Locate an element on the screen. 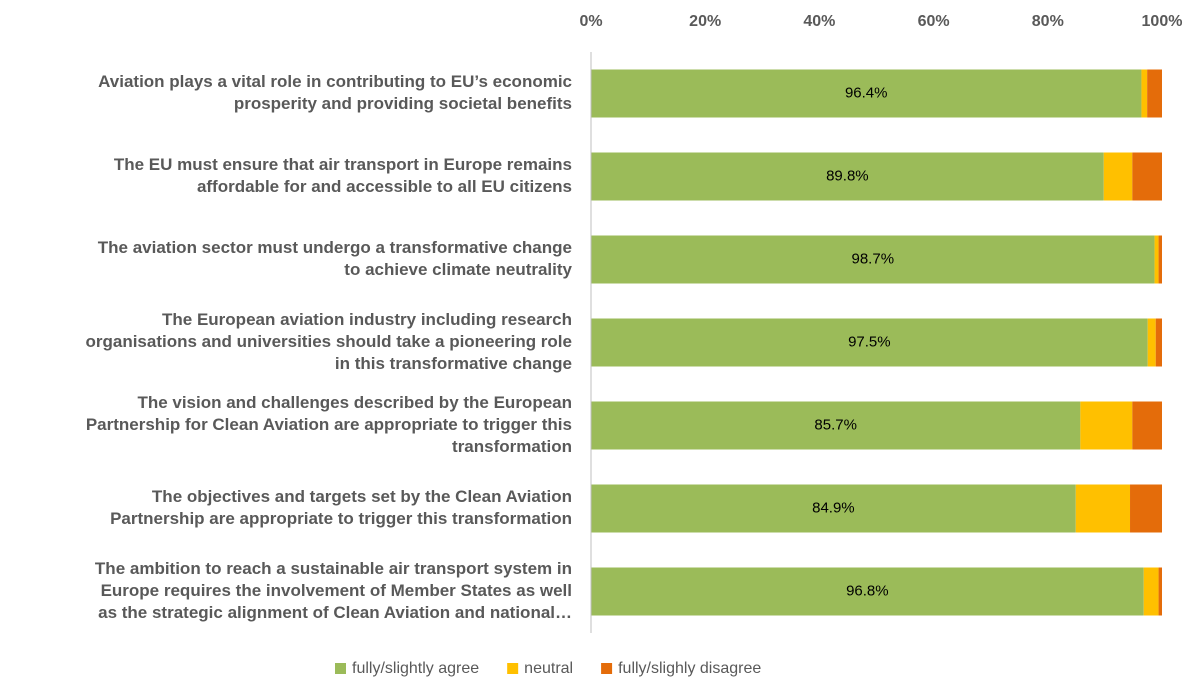 Image resolution: width=1196 pixels, height=680 pixels. legend-item: fully/slighly disagree is located at coordinates (681, 668).